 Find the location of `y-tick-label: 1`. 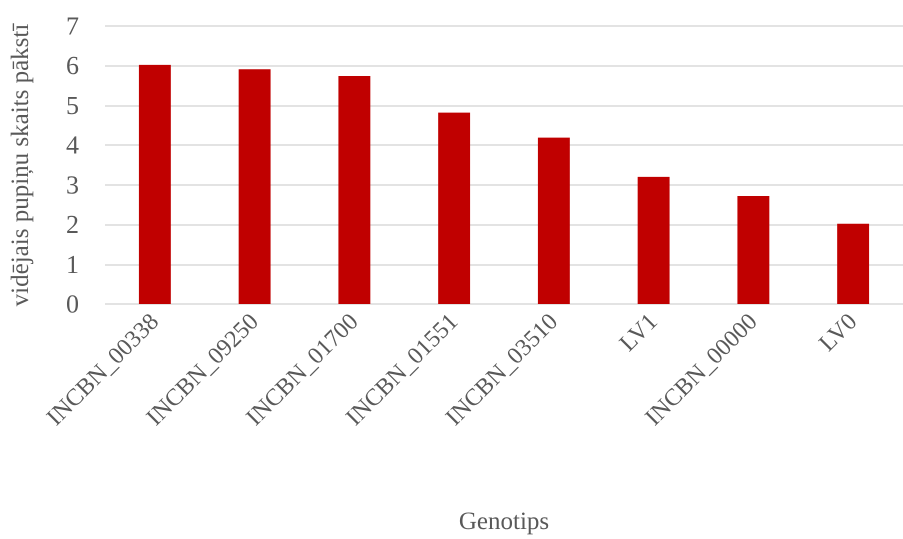

y-tick-label: 1 is located at coordinates (72, 264).